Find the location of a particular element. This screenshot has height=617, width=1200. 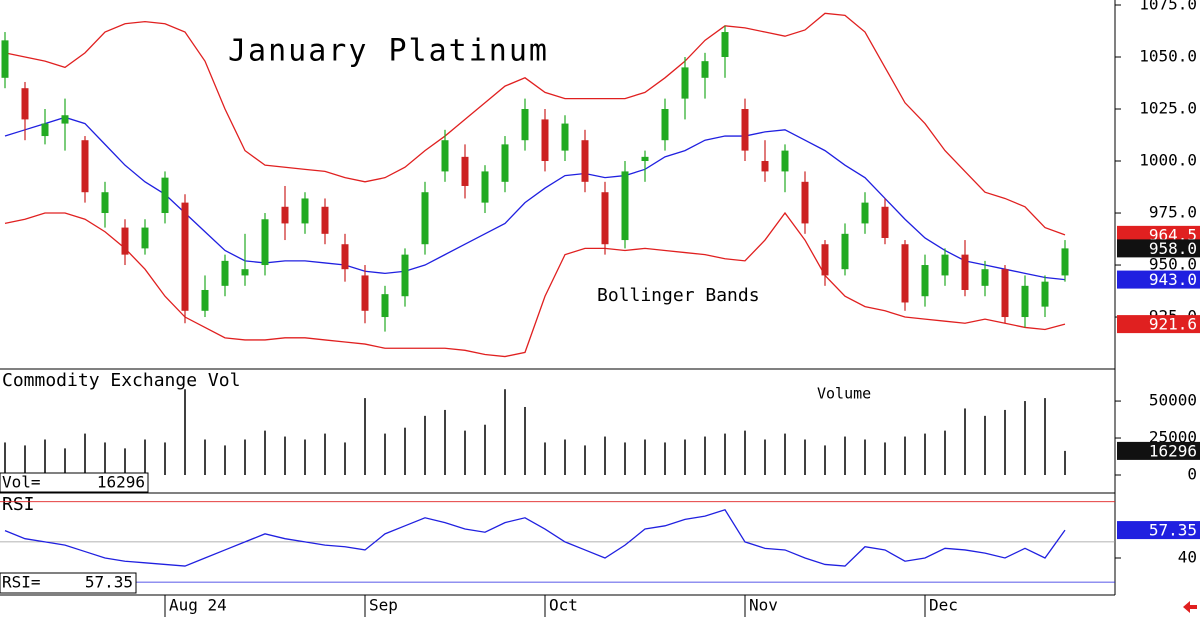

value-badge-label: 958.0 is located at coordinates (1173, 248).